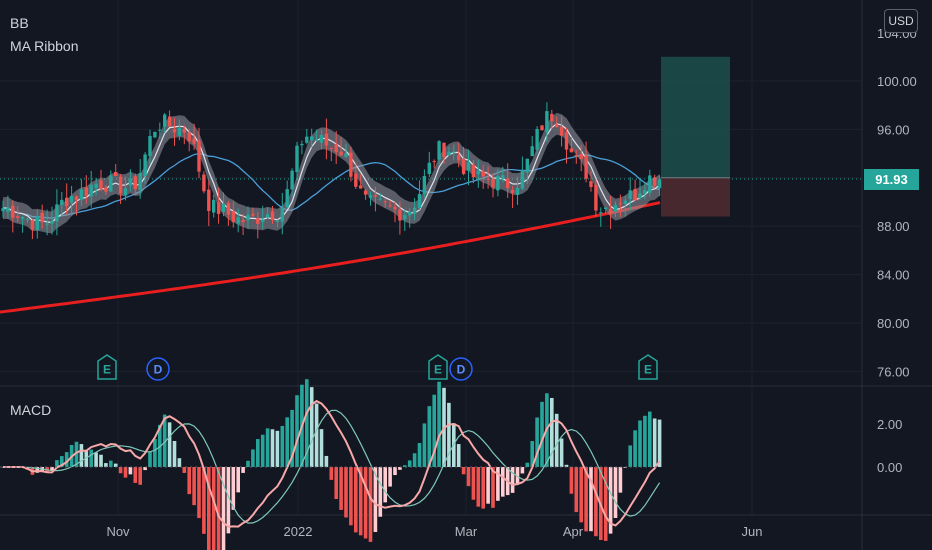 The image size is (932, 550). I want to click on currency-button: USD, so click(901, 21).